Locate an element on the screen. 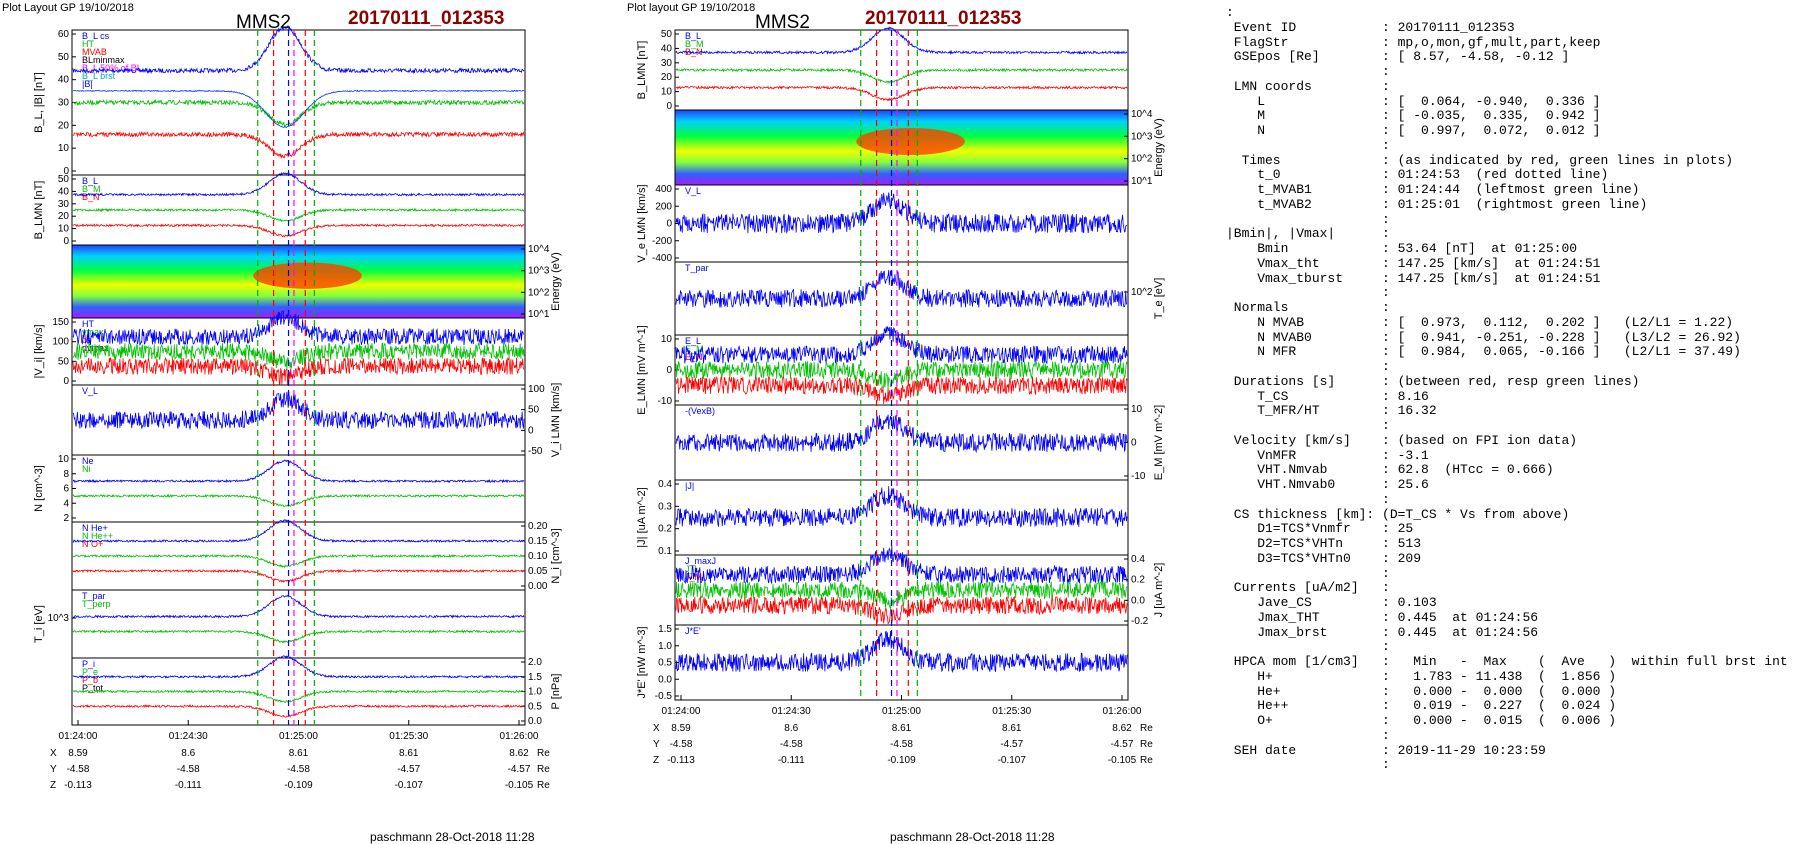  tick-label-right: 100 is located at coordinates (536, 389).